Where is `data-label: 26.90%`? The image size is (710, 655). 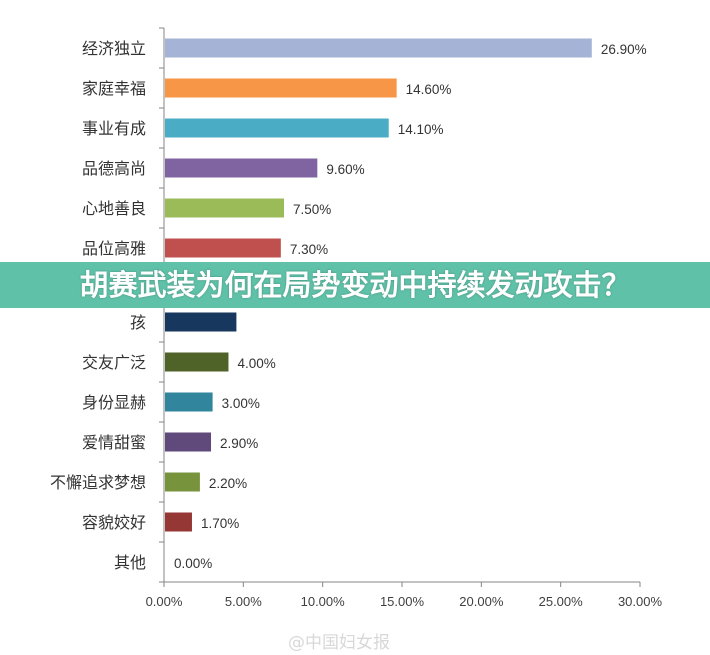
data-label: 26.90% is located at coordinates (624, 49).